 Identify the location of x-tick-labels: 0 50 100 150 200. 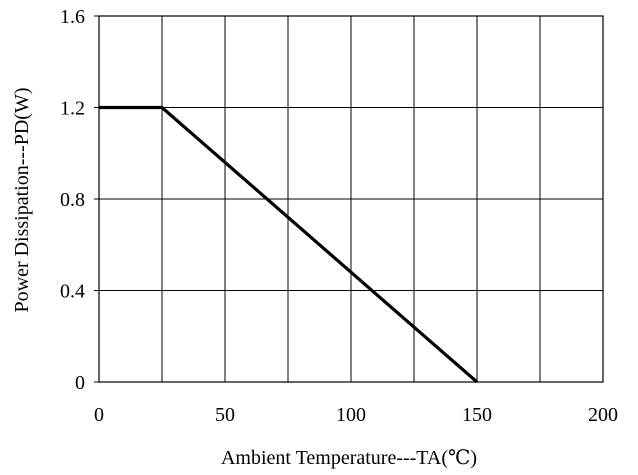
(356, 415).